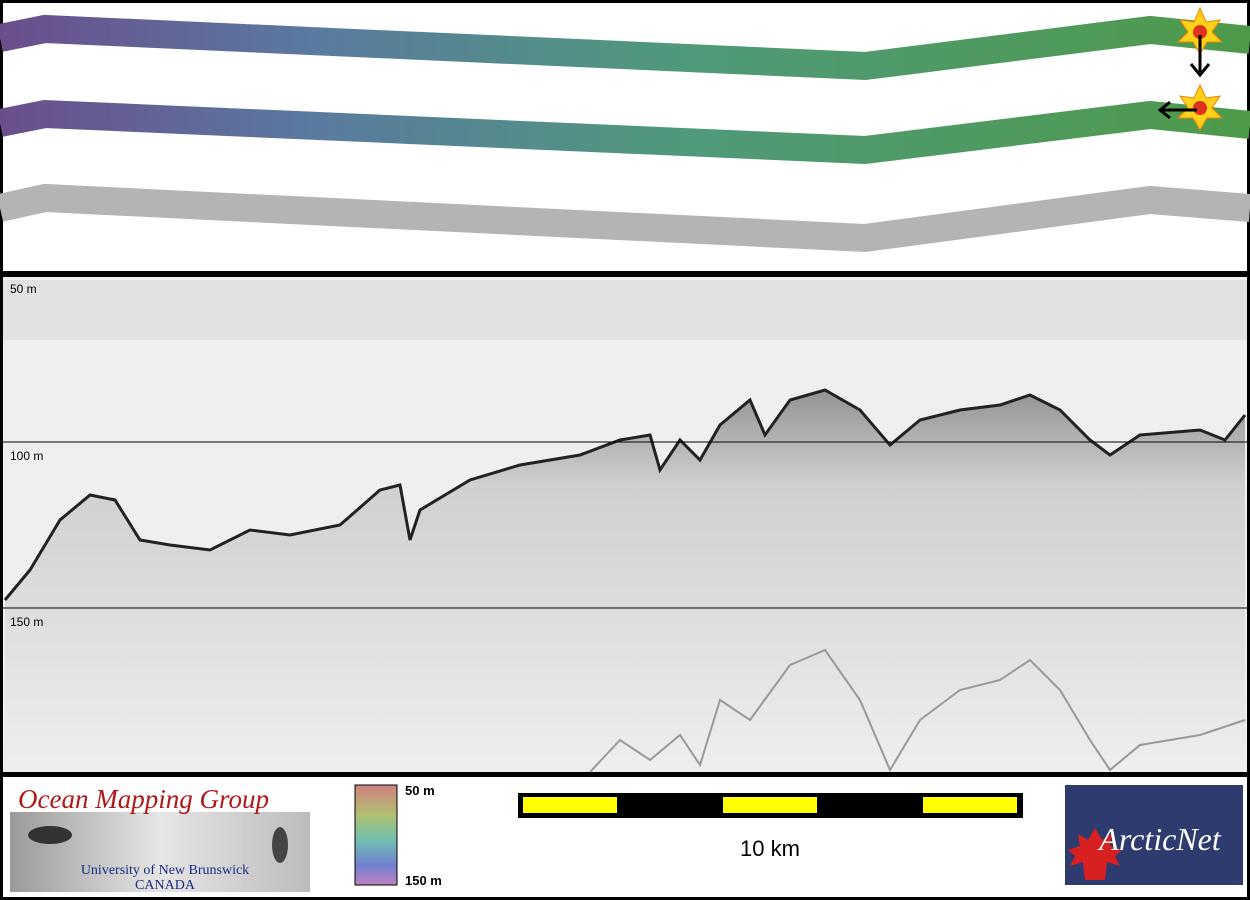 Image resolution: width=1250 pixels, height=900 pixels. What do you see at coordinates (1200, 32) in the screenshot?
I see `start-dot` at bounding box center [1200, 32].